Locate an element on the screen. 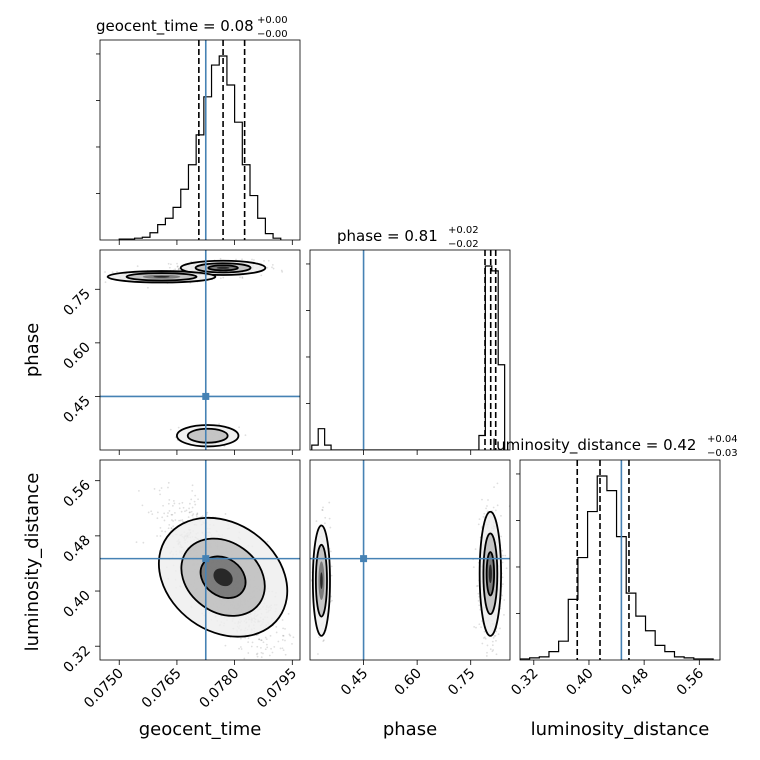 This screenshot has height=760, width=760. histogram-phase is located at coordinates (408, 357).